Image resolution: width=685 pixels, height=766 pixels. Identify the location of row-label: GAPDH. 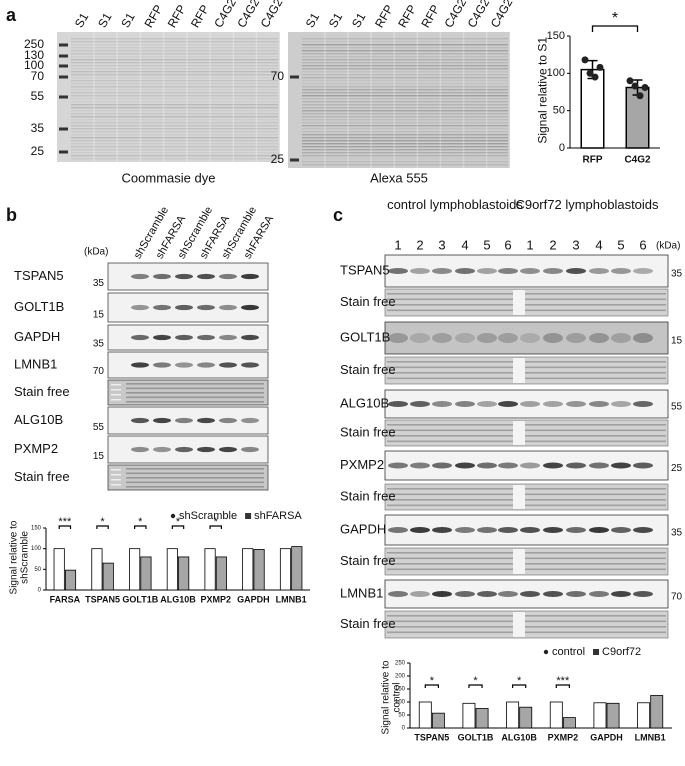
(37, 336).